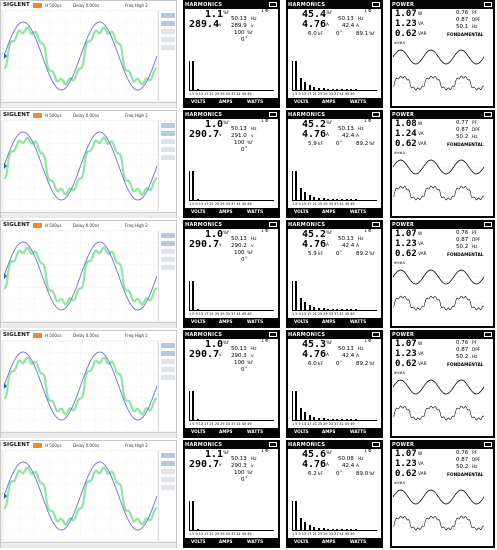 The image size is (497, 550). I want to click on panel-title: HARMONICS, so click(307, 225).